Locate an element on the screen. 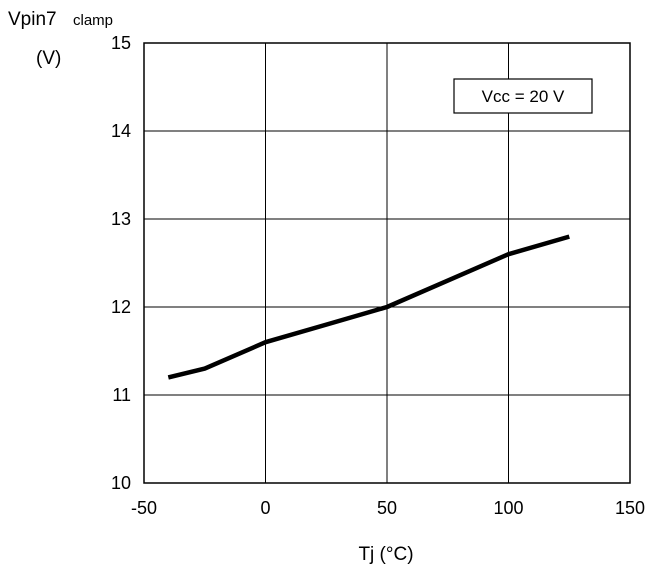  y-tick-label: 12 is located at coordinates (121, 307).